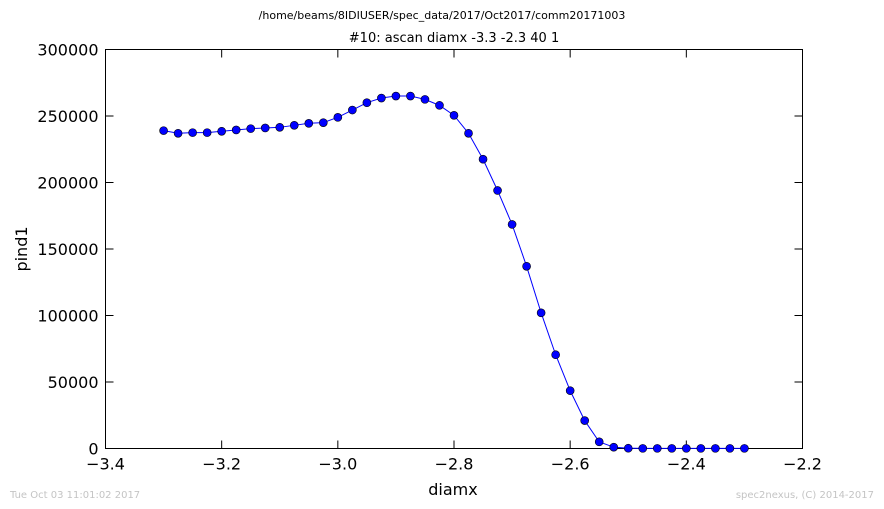  I want to click on y-tick-label: 150000, so click(67, 249).